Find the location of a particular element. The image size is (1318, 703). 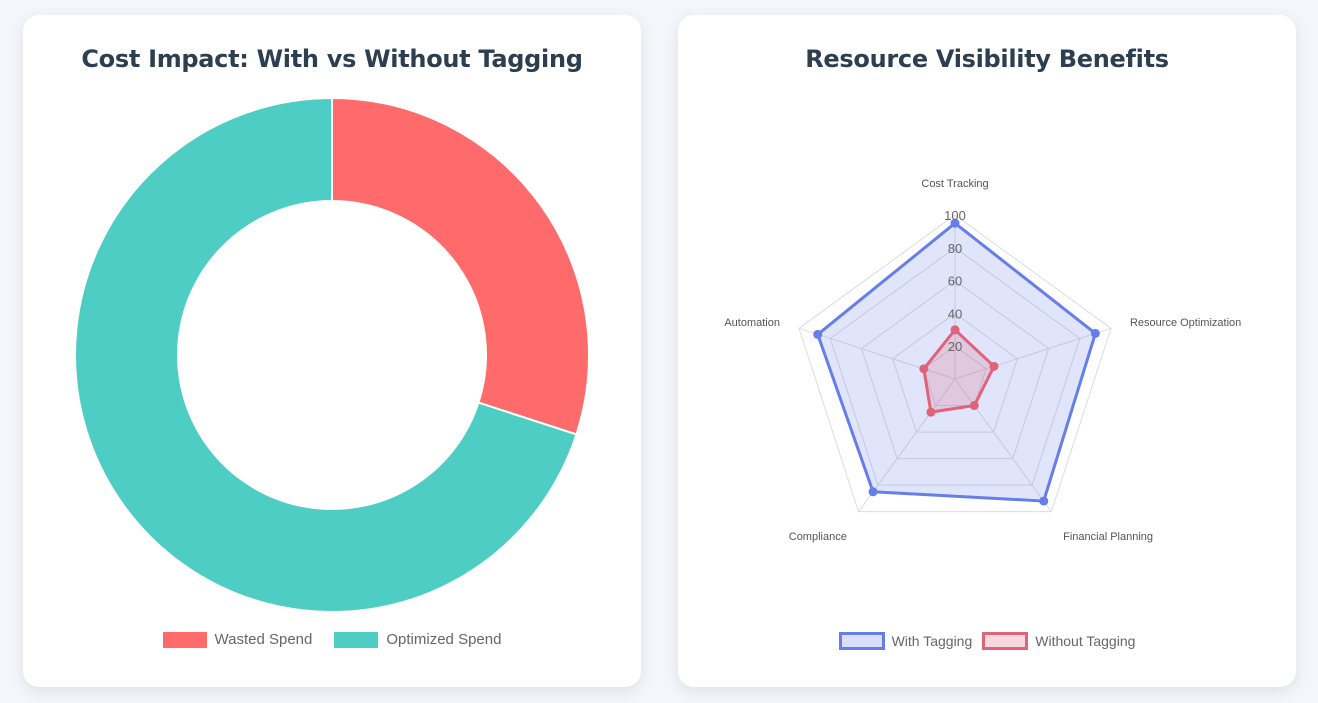

radar-point-without-tagging-automation is located at coordinates (924, 369).